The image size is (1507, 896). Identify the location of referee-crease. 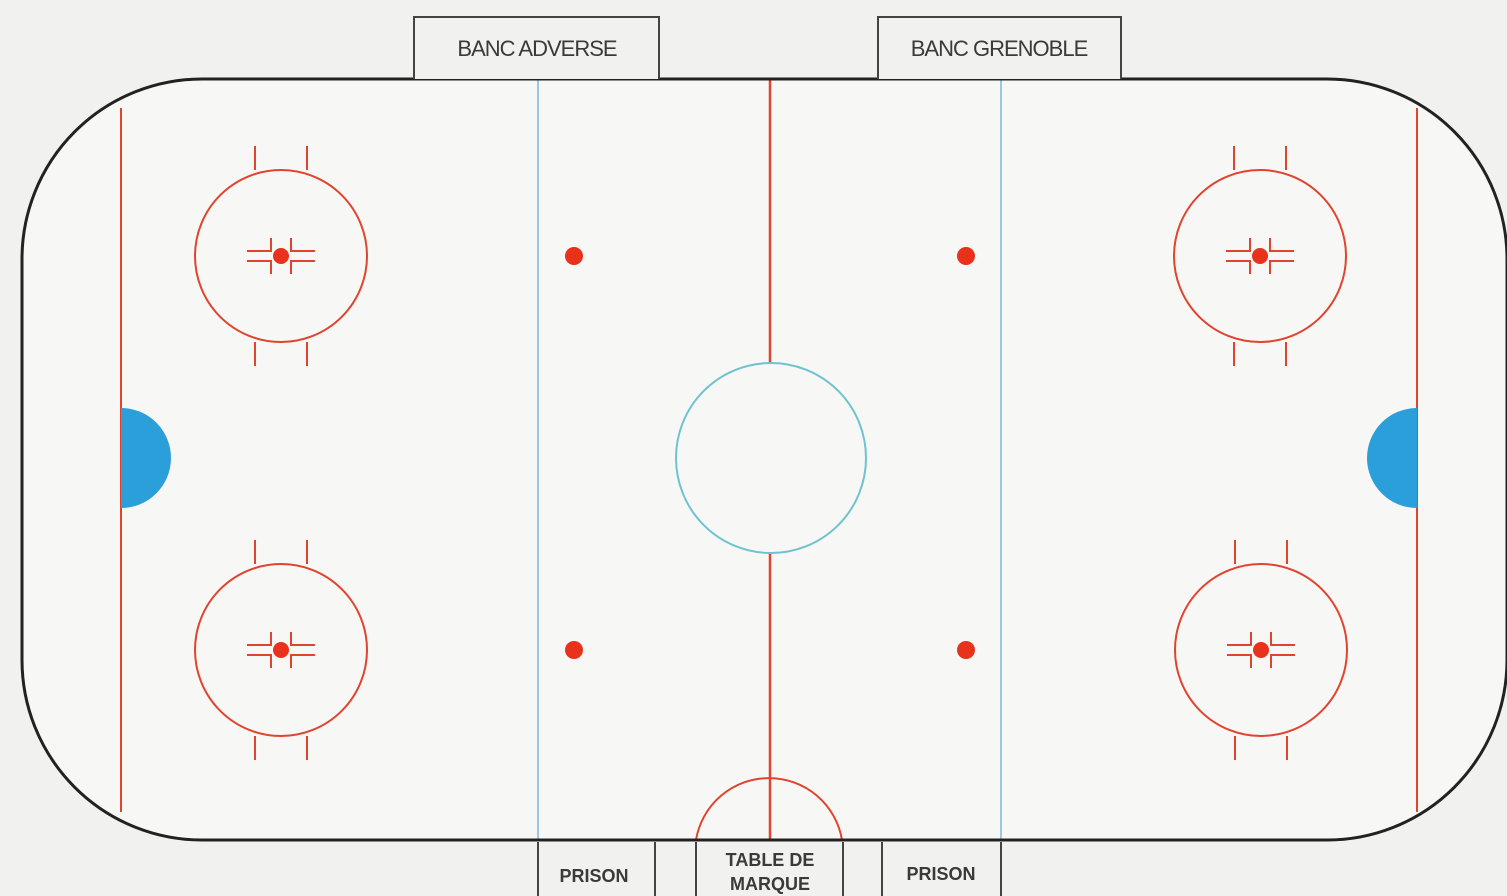
(769, 809).